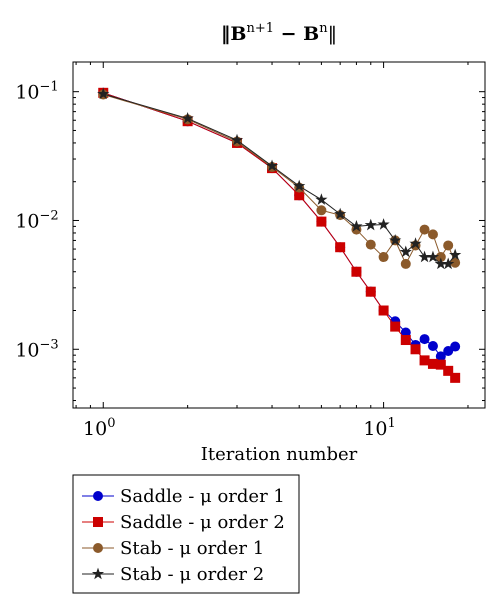 The height and width of the screenshot is (604, 500). I want to click on chart-title: ‖Bn+1 − Bn‖, so click(279, 33).